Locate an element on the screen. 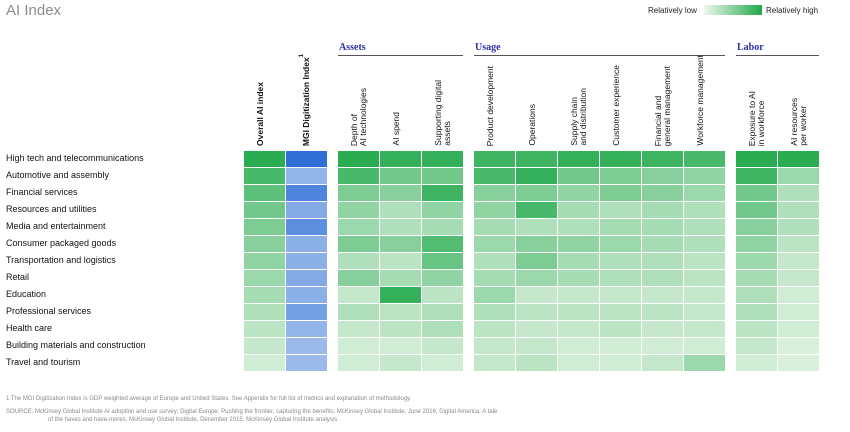  heatmap-cell-r4-c12 is located at coordinates (798, 227).